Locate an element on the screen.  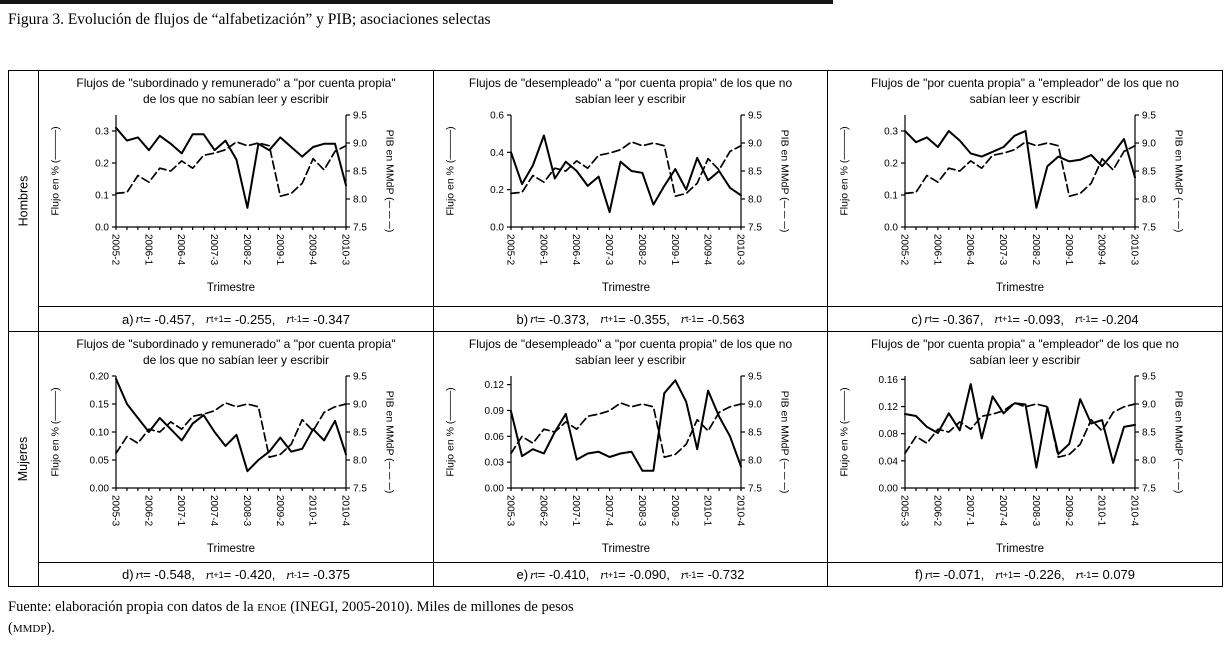
stats-prefix: d) is located at coordinates (128, 574).